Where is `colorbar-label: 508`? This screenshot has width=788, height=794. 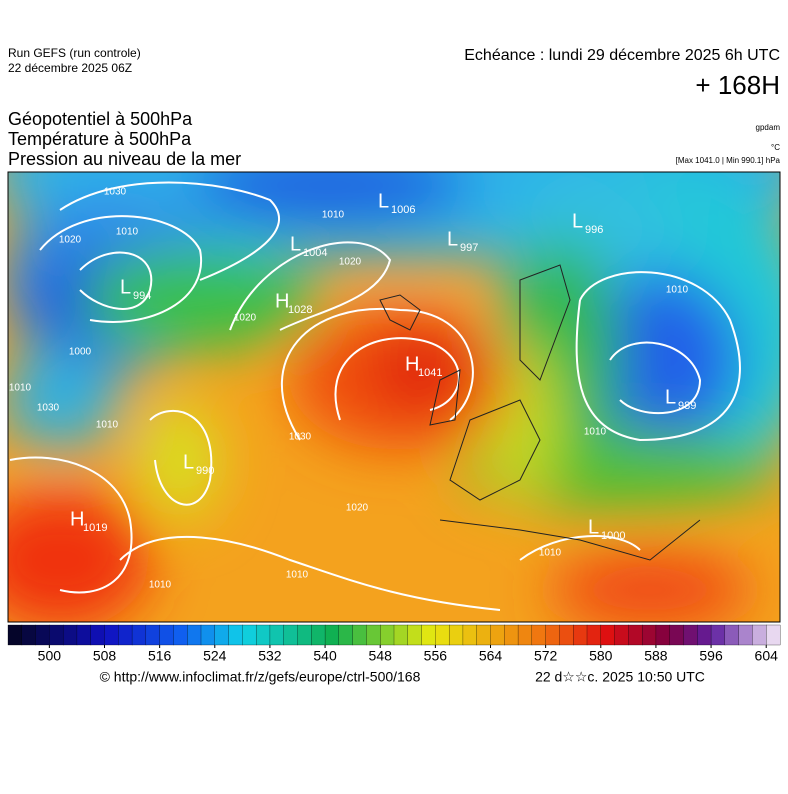
colorbar-label: 508 is located at coordinates (105, 656).